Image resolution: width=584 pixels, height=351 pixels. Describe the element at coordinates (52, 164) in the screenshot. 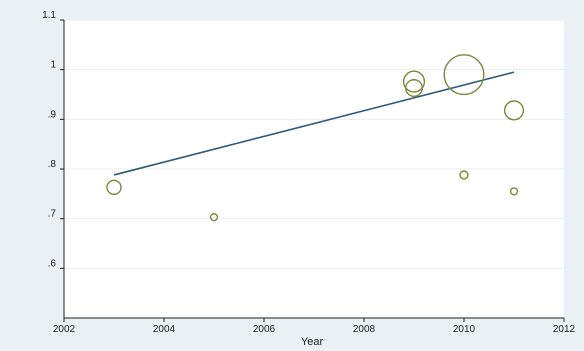

I see `y-tick-label: .8` at that location.